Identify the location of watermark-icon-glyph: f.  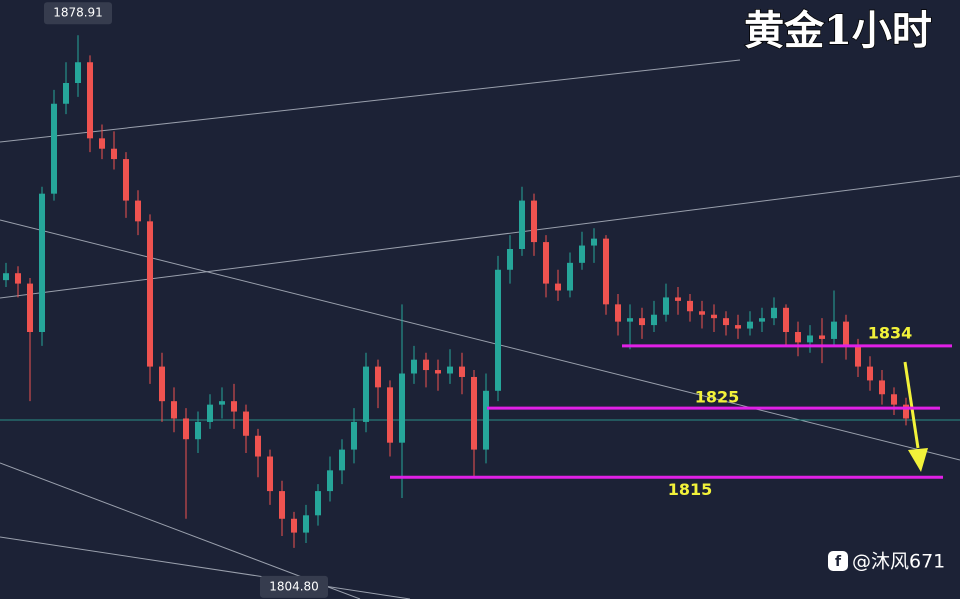
(838, 562).